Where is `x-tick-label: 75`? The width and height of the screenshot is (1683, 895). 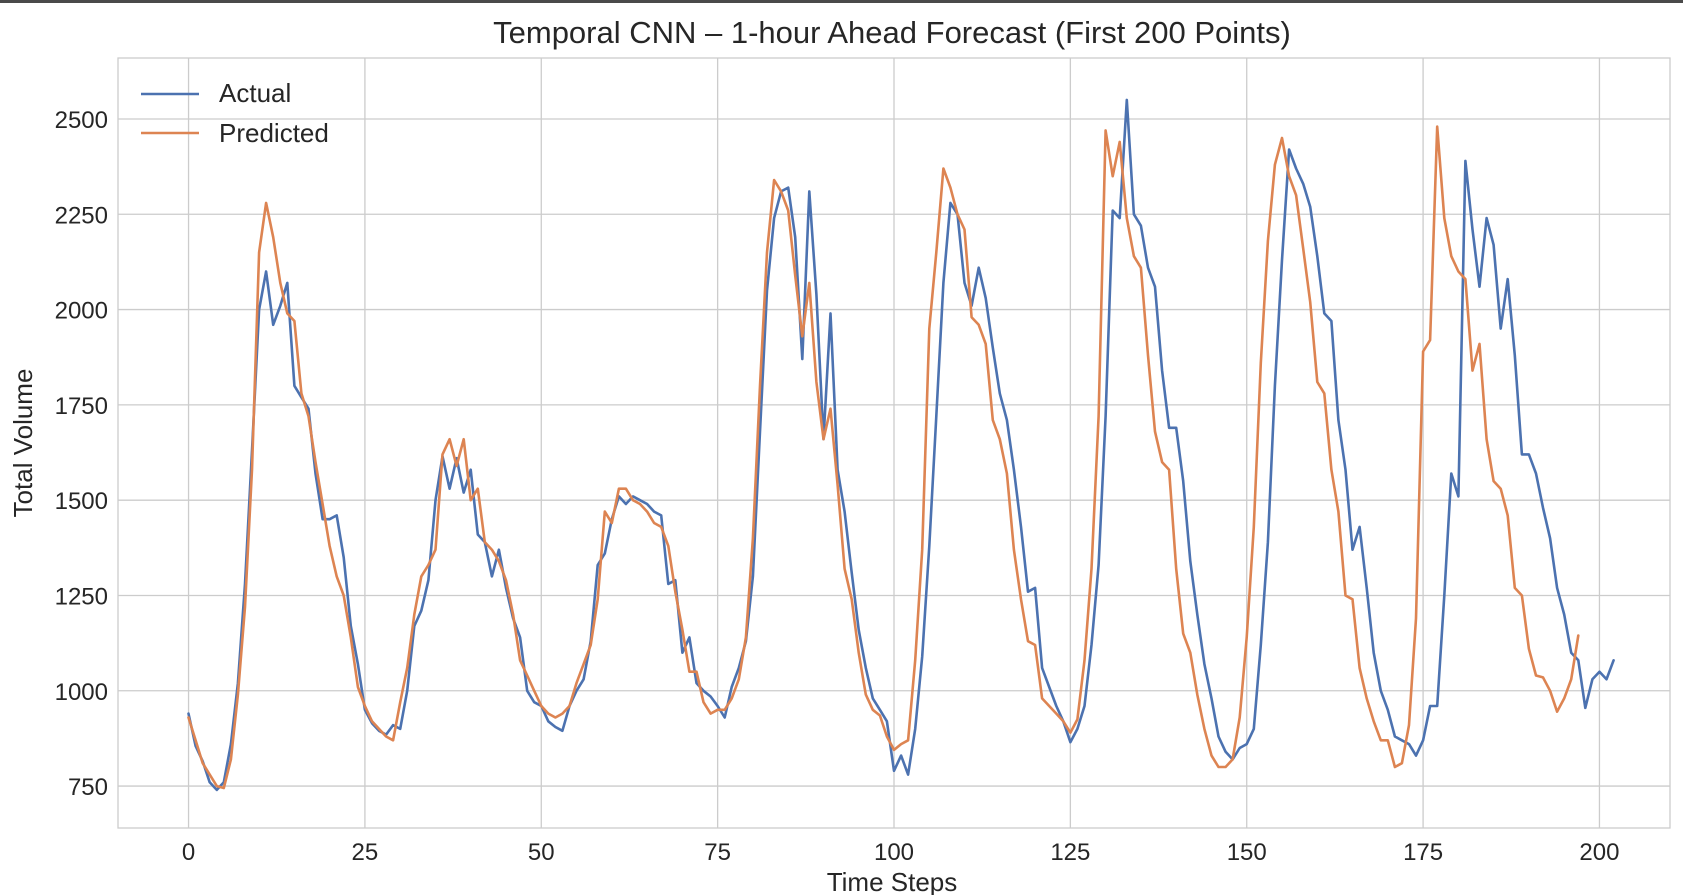
x-tick-label: 75 is located at coordinates (717, 852).